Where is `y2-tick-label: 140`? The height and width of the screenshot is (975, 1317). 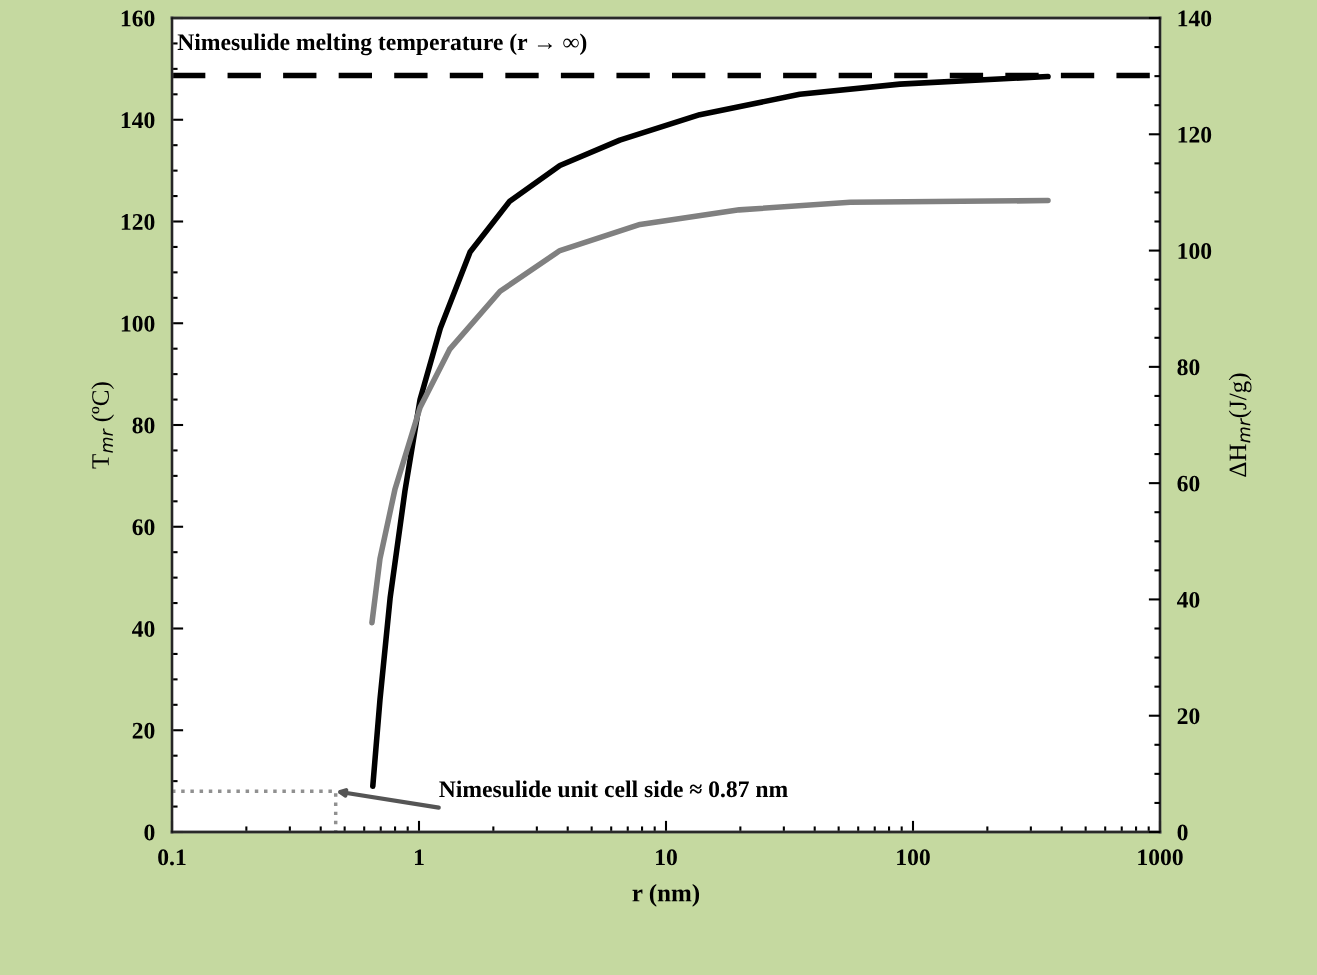
y2-tick-label: 140 is located at coordinates (1195, 18).